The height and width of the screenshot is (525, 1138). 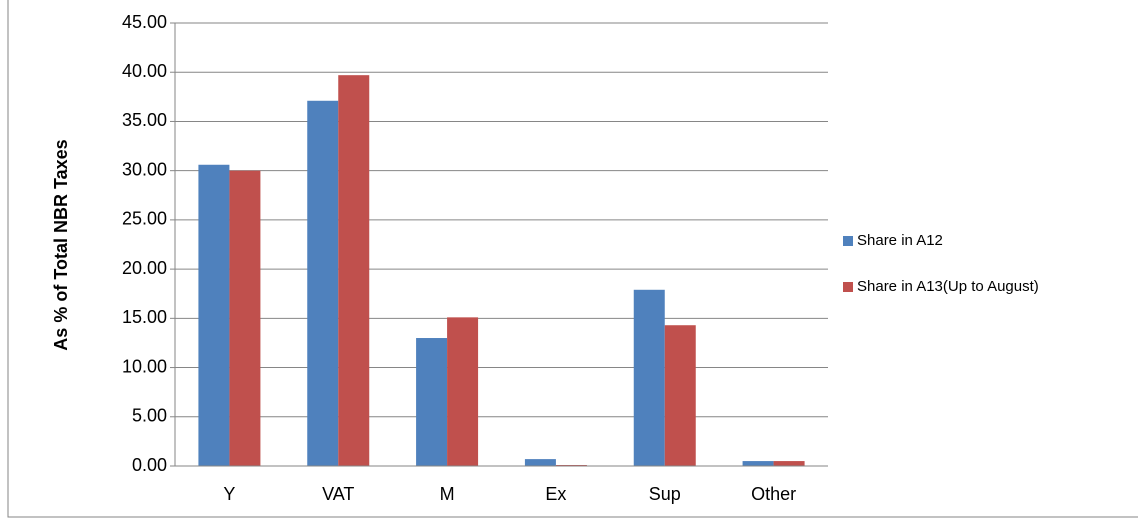 I want to click on y-tick-label: 5.00, so click(x=149, y=416).